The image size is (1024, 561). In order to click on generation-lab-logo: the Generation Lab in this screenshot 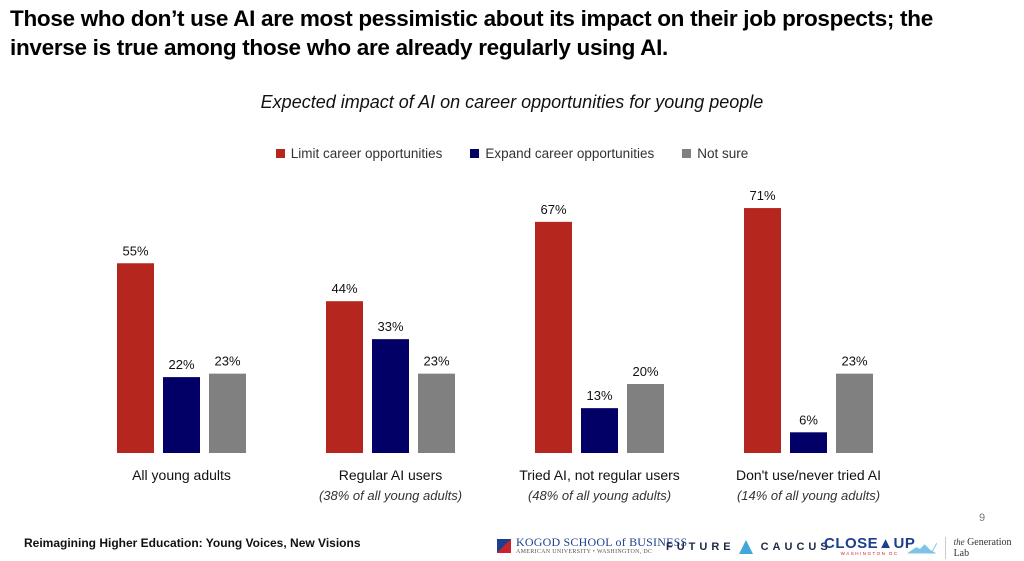, I will do `click(965, 548)`.